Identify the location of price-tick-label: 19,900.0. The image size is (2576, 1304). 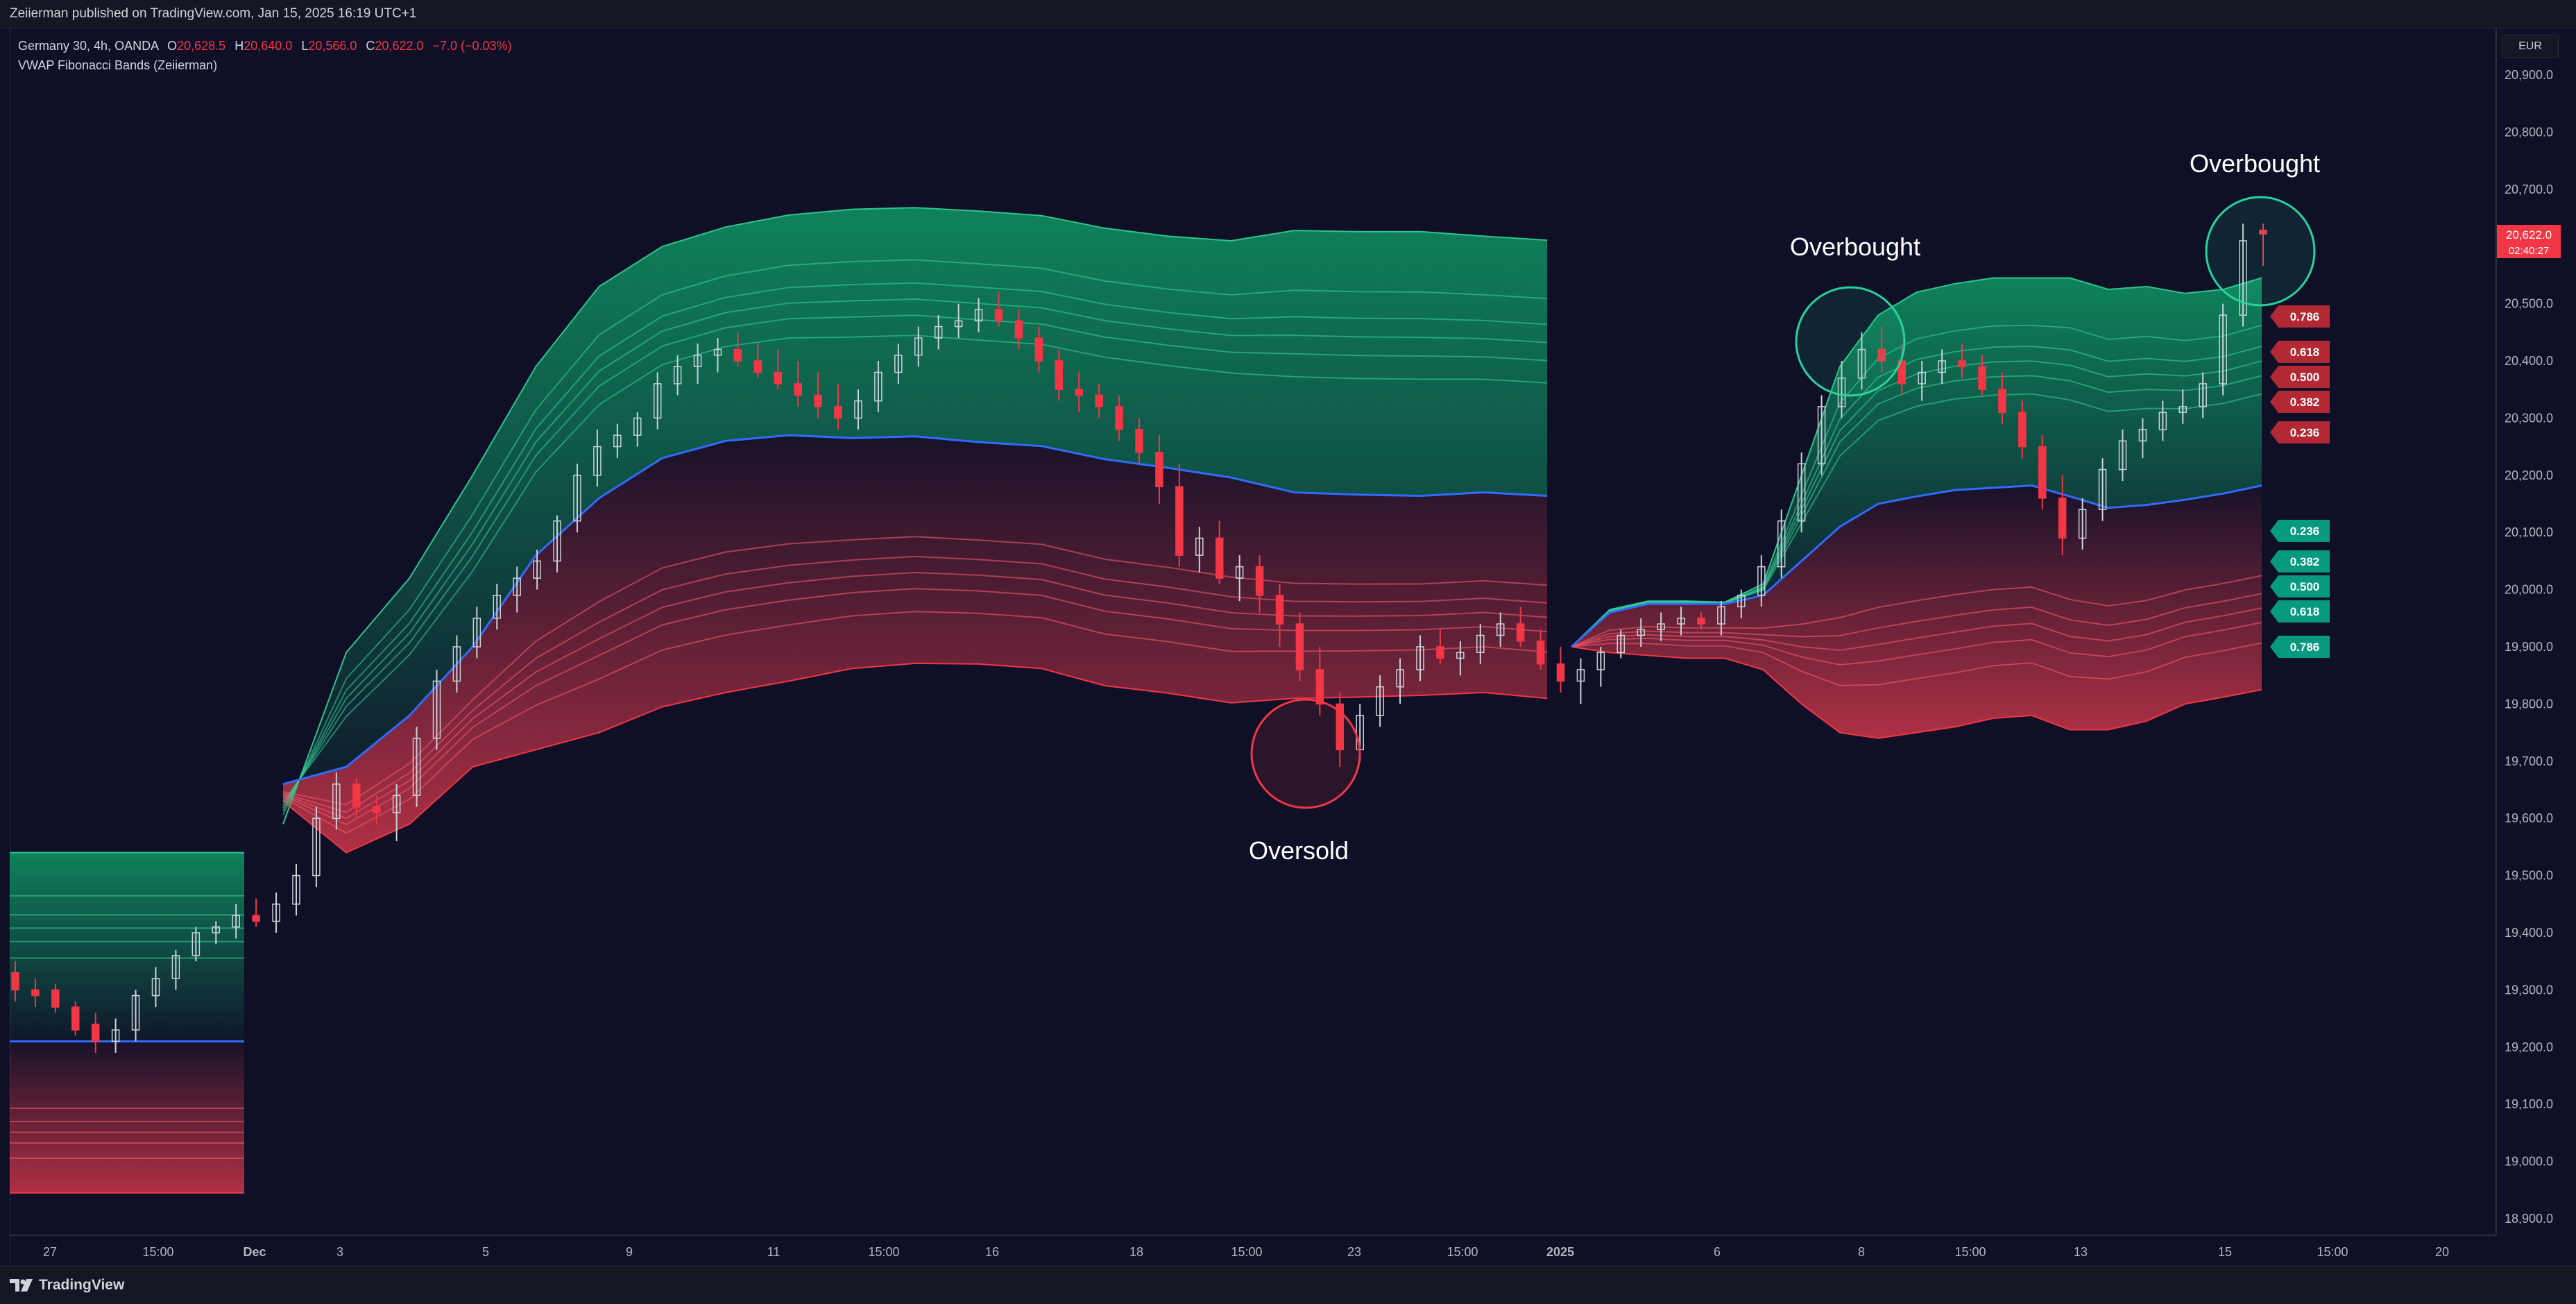
(2529, 647).